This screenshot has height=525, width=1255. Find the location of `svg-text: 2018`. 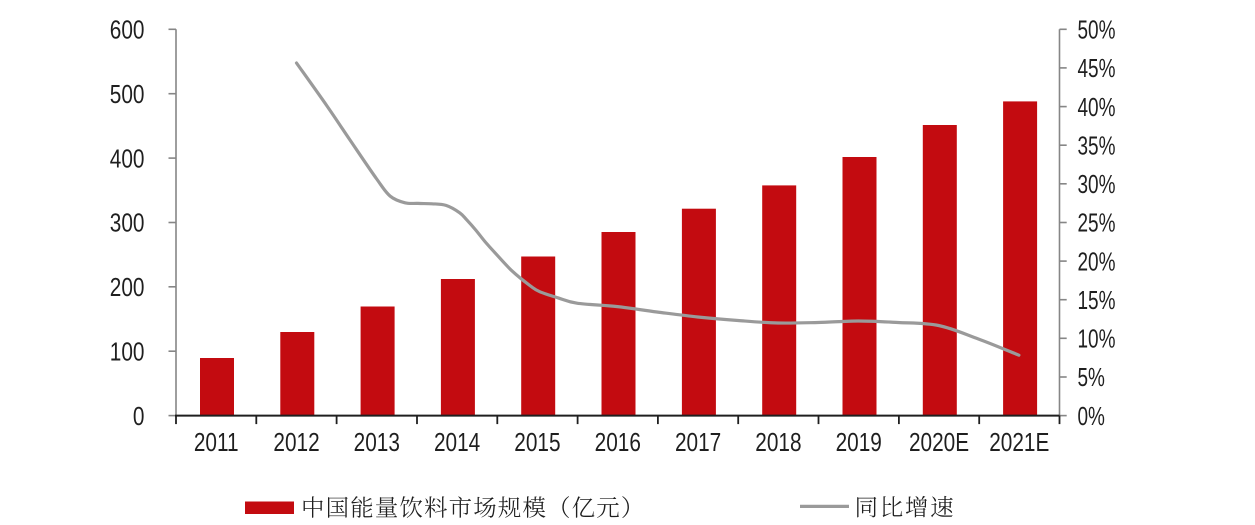

svg-text: 2018 is located at coordinates (778, 442).